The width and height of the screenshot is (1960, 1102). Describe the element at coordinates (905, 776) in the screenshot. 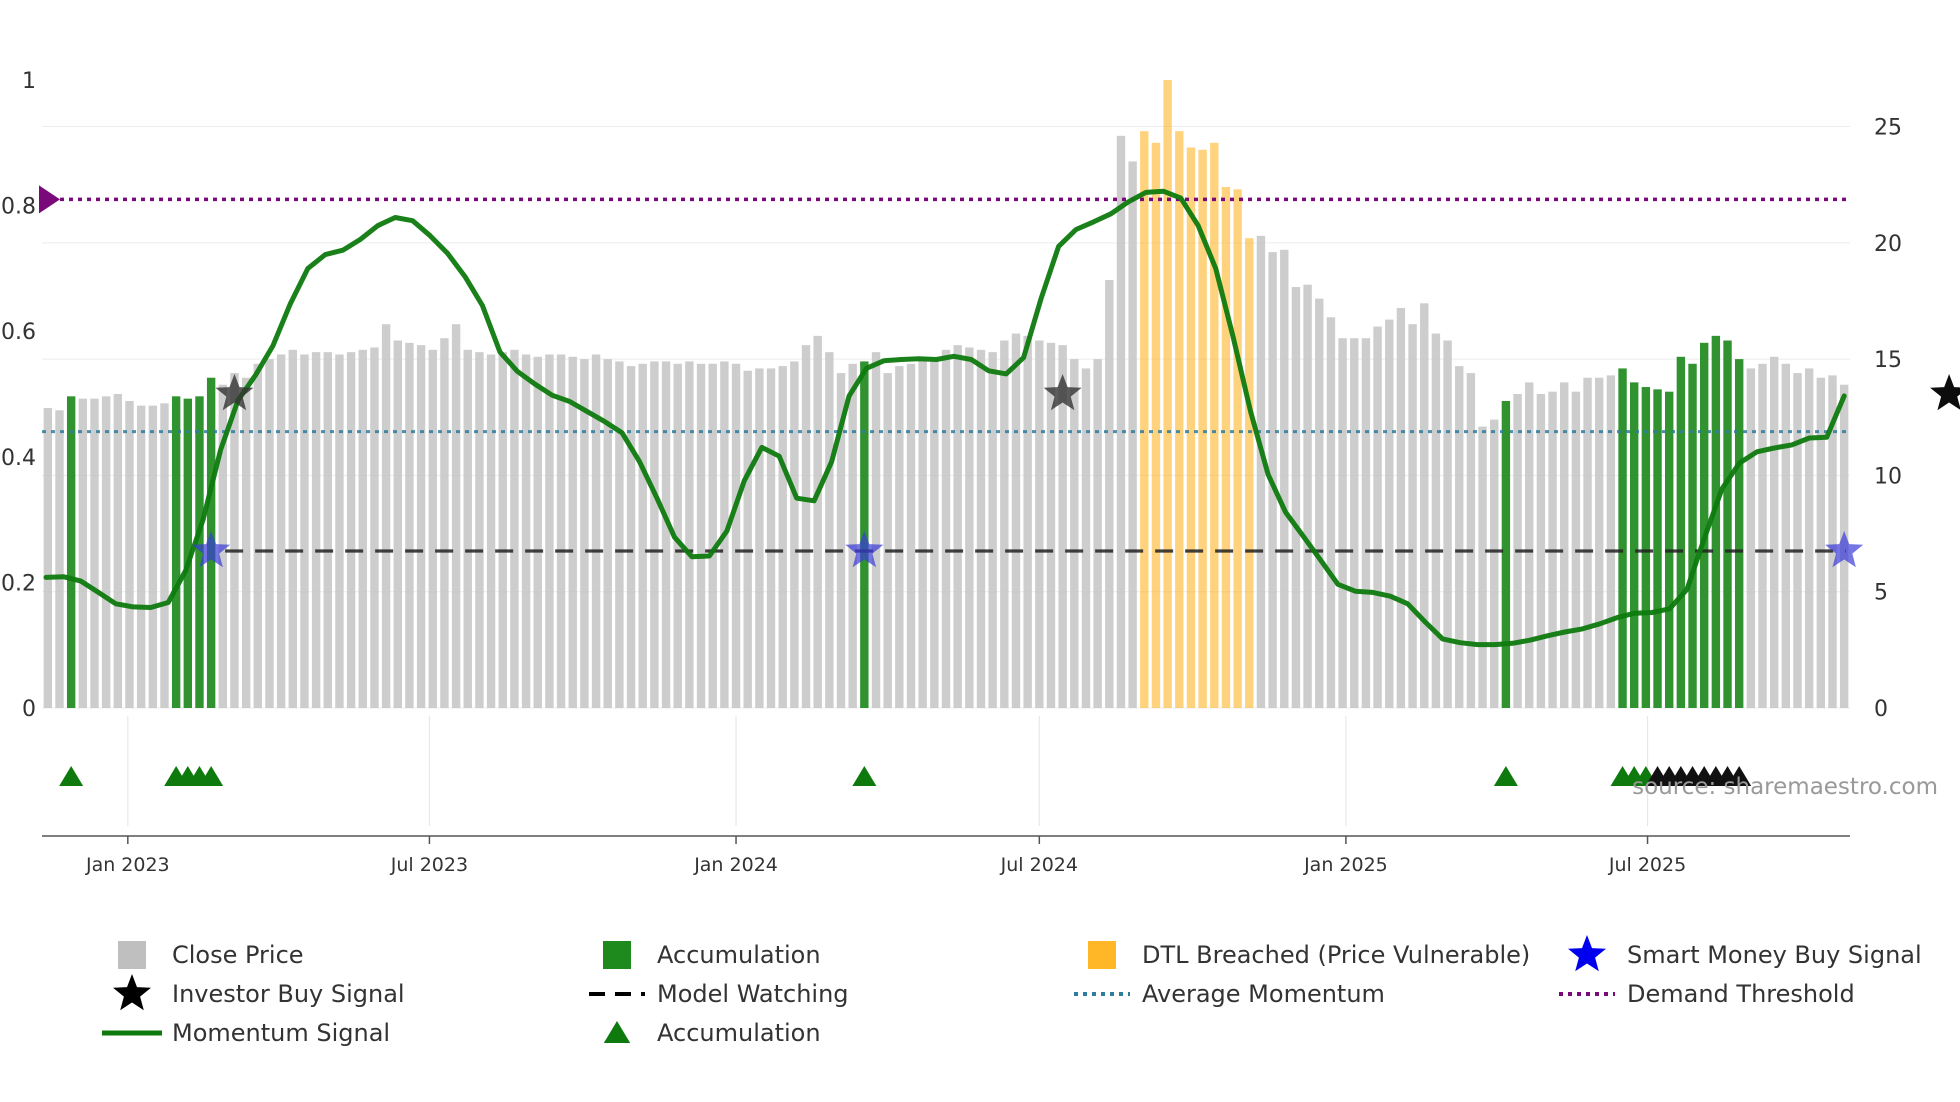

I see `accumulation-marker-panel` at that location.